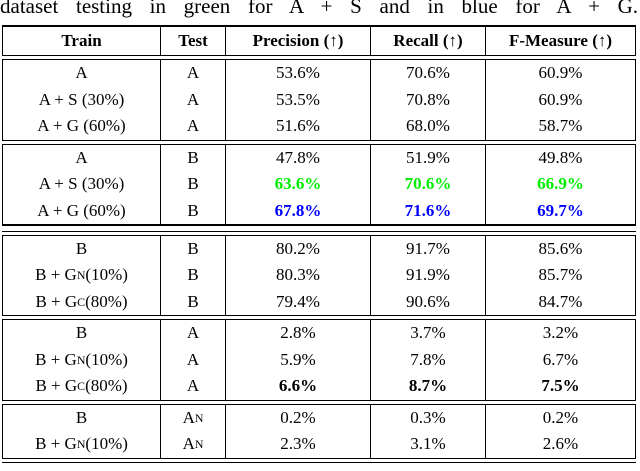 The height and width of the screenshot is (471, 640). What do you see at coordinates (298, 41) in the screenshot?
I see `column-header-precision: Precision (↑)` at bounding box center [298, 41].